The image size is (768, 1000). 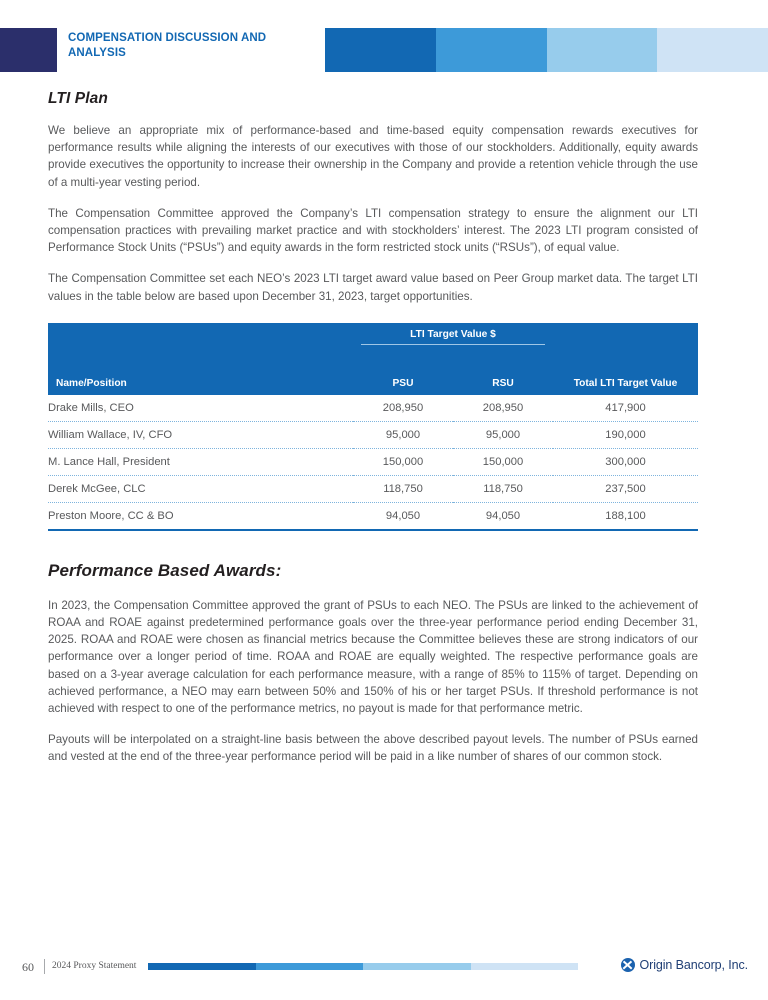 What do you see at coordinates (200, 369) in the screenshot?
I see `table-header-name-position: Name/Position` at bounding box center [200, 369].